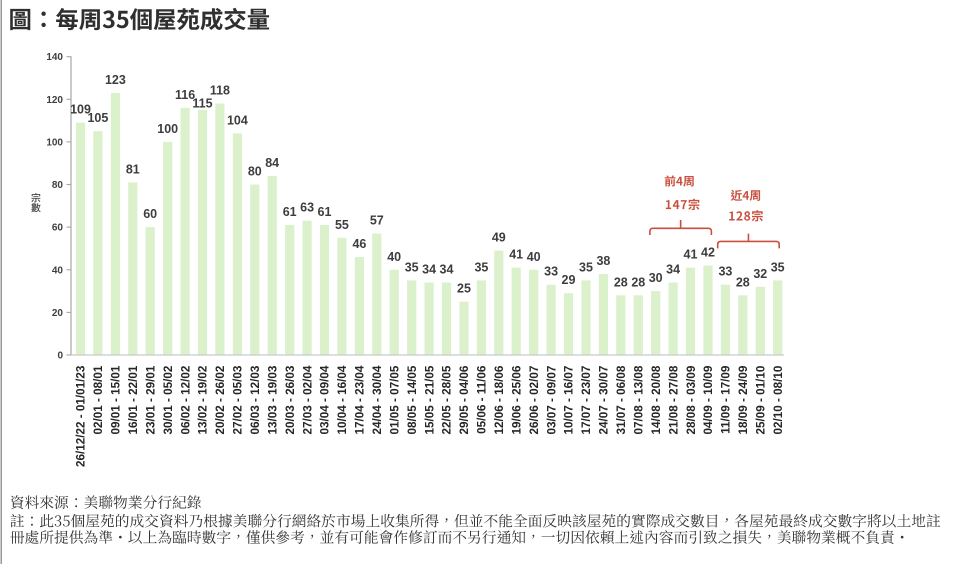 The image size is (958, 569). What do you see at coordinates (272, 163) in the screenshot?
I see `svg-text: 84` at bounding box center [272, 163].